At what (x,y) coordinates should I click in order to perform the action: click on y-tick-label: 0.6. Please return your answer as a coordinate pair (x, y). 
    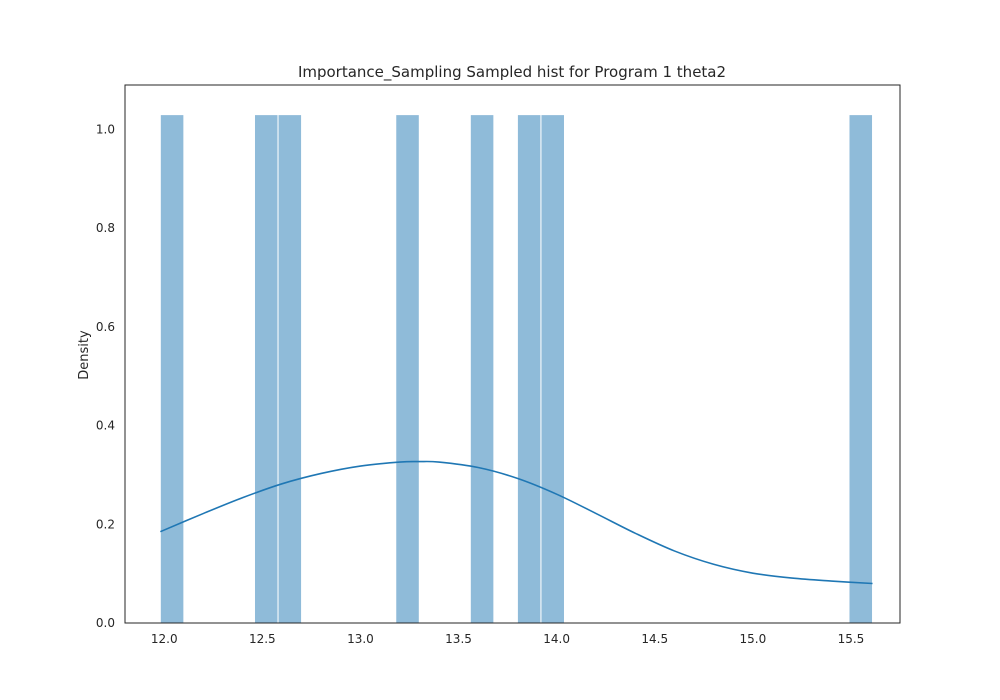
    Looking at the image, I should click on (105, 327).